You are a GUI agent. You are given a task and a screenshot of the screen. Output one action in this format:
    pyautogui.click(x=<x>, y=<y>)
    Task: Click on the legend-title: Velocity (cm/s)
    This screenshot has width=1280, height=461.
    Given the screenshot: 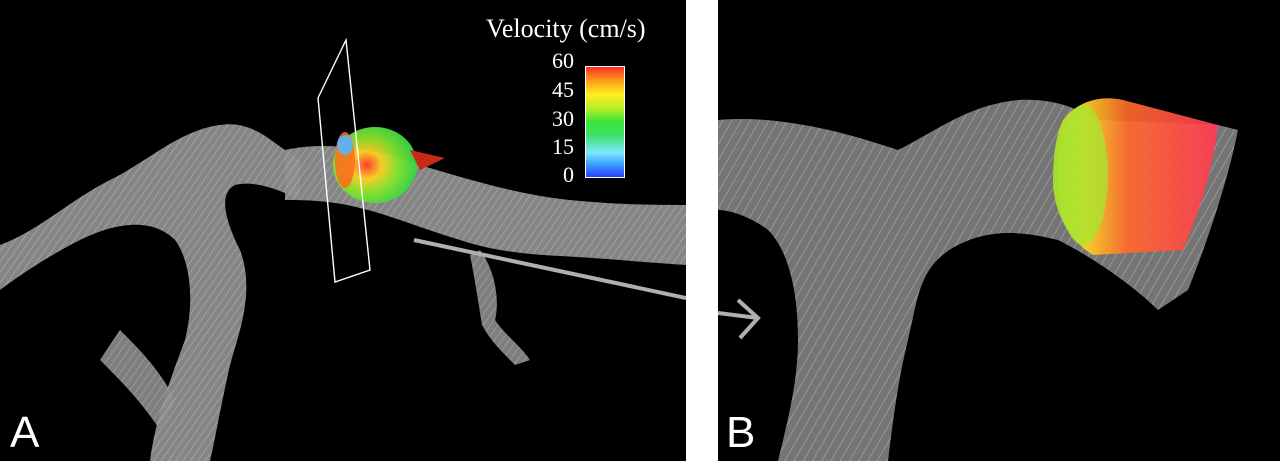 What is the action you would take?
    pyautogui.click(x=566, y=28)
    